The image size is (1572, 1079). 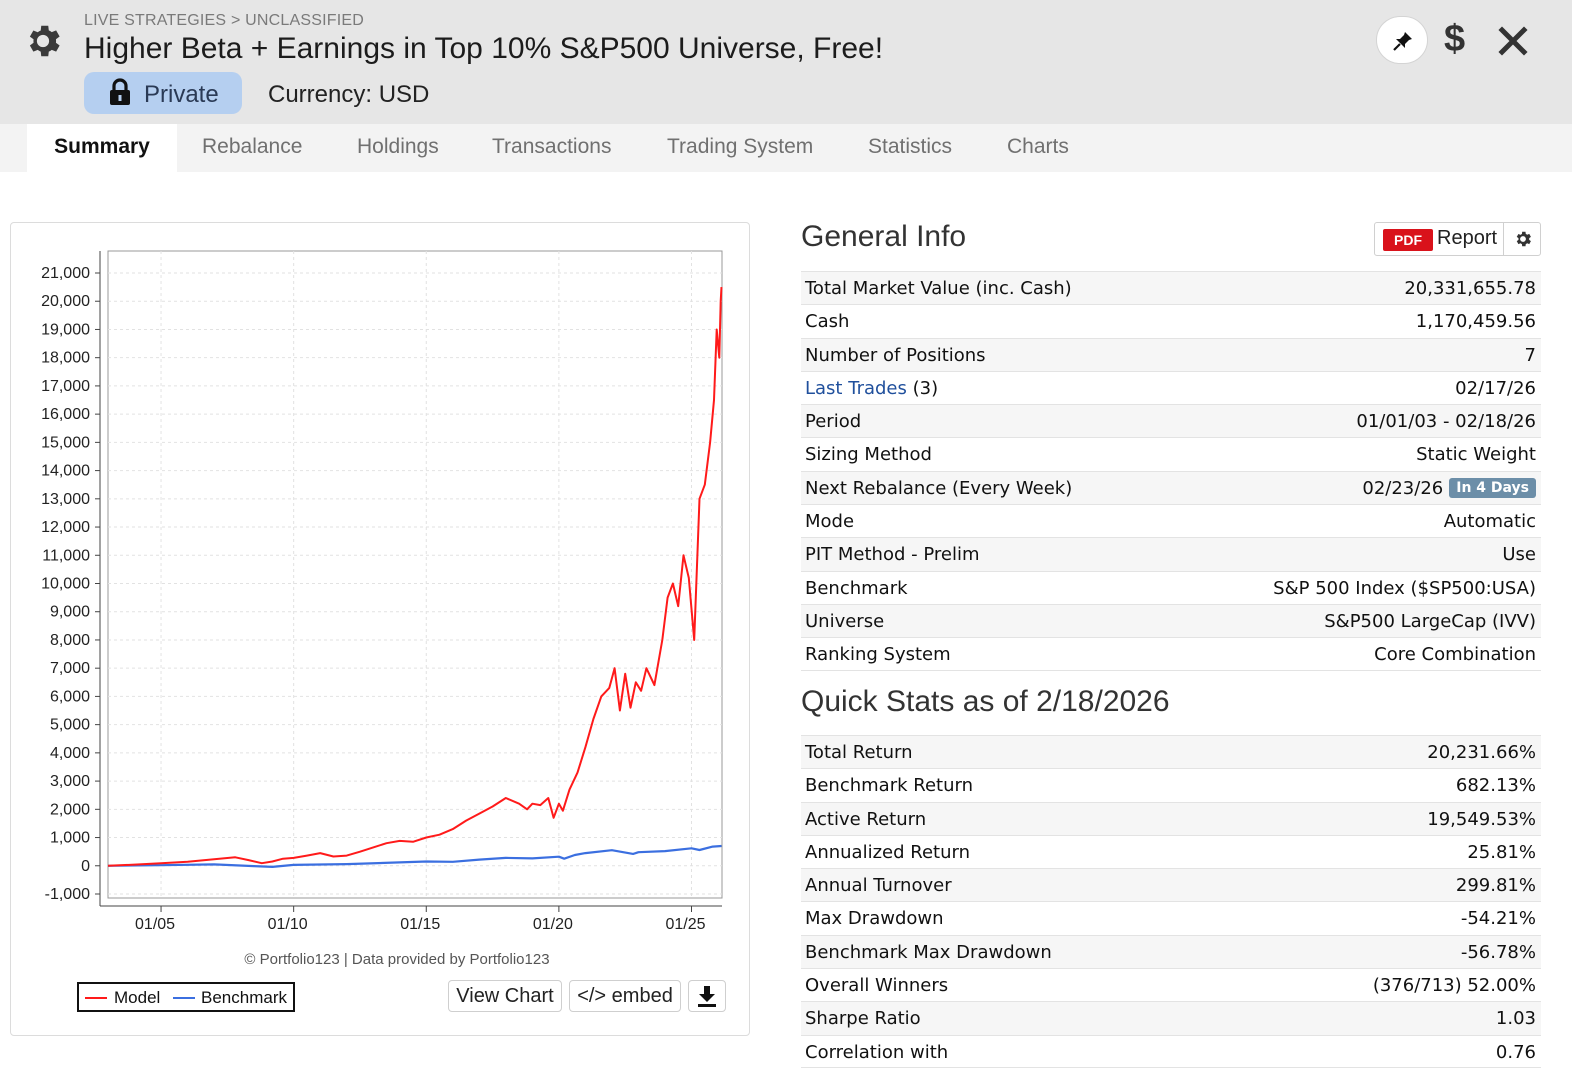 What do you see at coordinates (1430, 621) in the screenshot?
I see `row-value: S&P500 LargeCap (IVV)` at bounding box center [1430, 621].